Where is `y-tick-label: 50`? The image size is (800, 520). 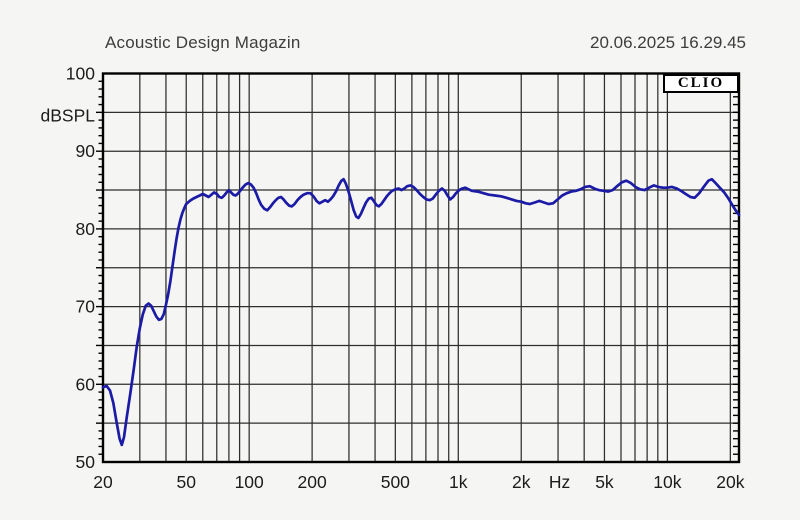 y-tick-label: 50 is located at coordinates (86, 462).